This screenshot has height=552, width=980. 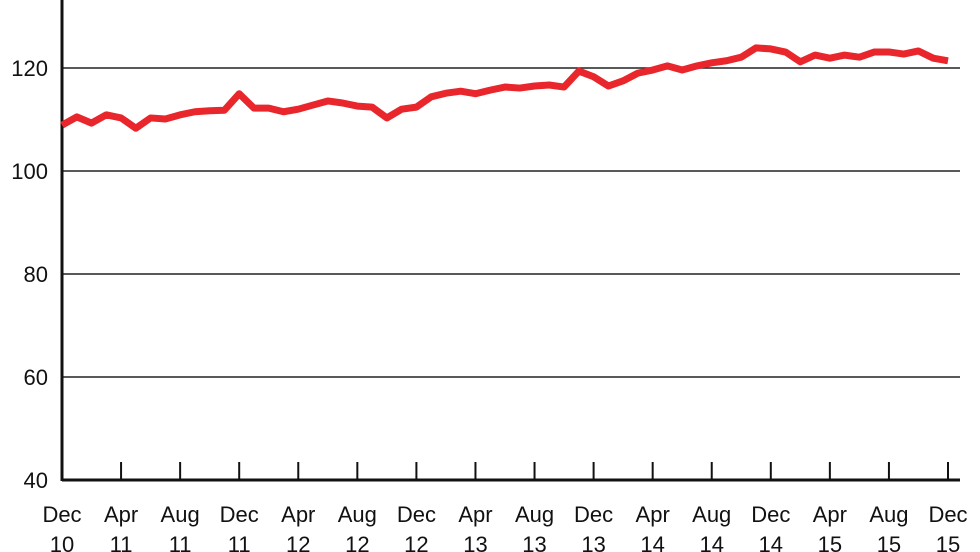 I want to click on y-tick-label: 60, so click(x=36, y=377).